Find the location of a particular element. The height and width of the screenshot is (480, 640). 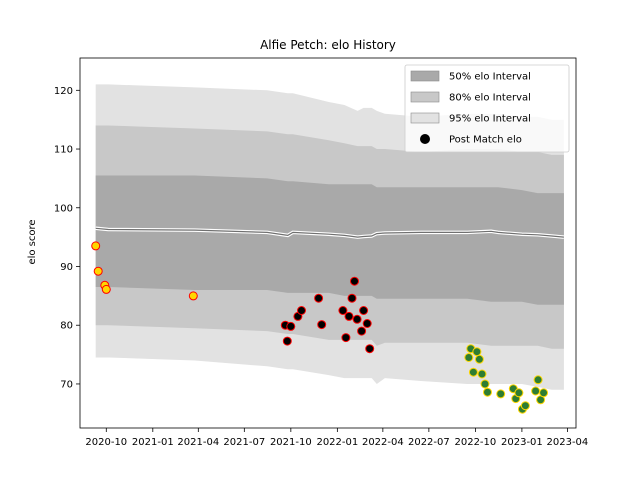

elo-mean-line is located at coordinates (330, 232).